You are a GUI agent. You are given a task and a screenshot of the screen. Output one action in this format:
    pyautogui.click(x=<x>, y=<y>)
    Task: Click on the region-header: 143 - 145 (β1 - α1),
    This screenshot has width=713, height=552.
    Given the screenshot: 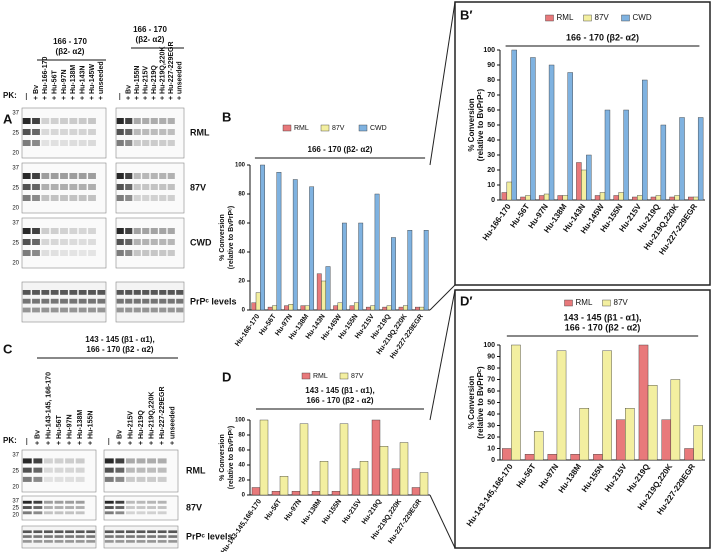 What is the action you would take?
    pyautogui.click(x=119, y=339)
    